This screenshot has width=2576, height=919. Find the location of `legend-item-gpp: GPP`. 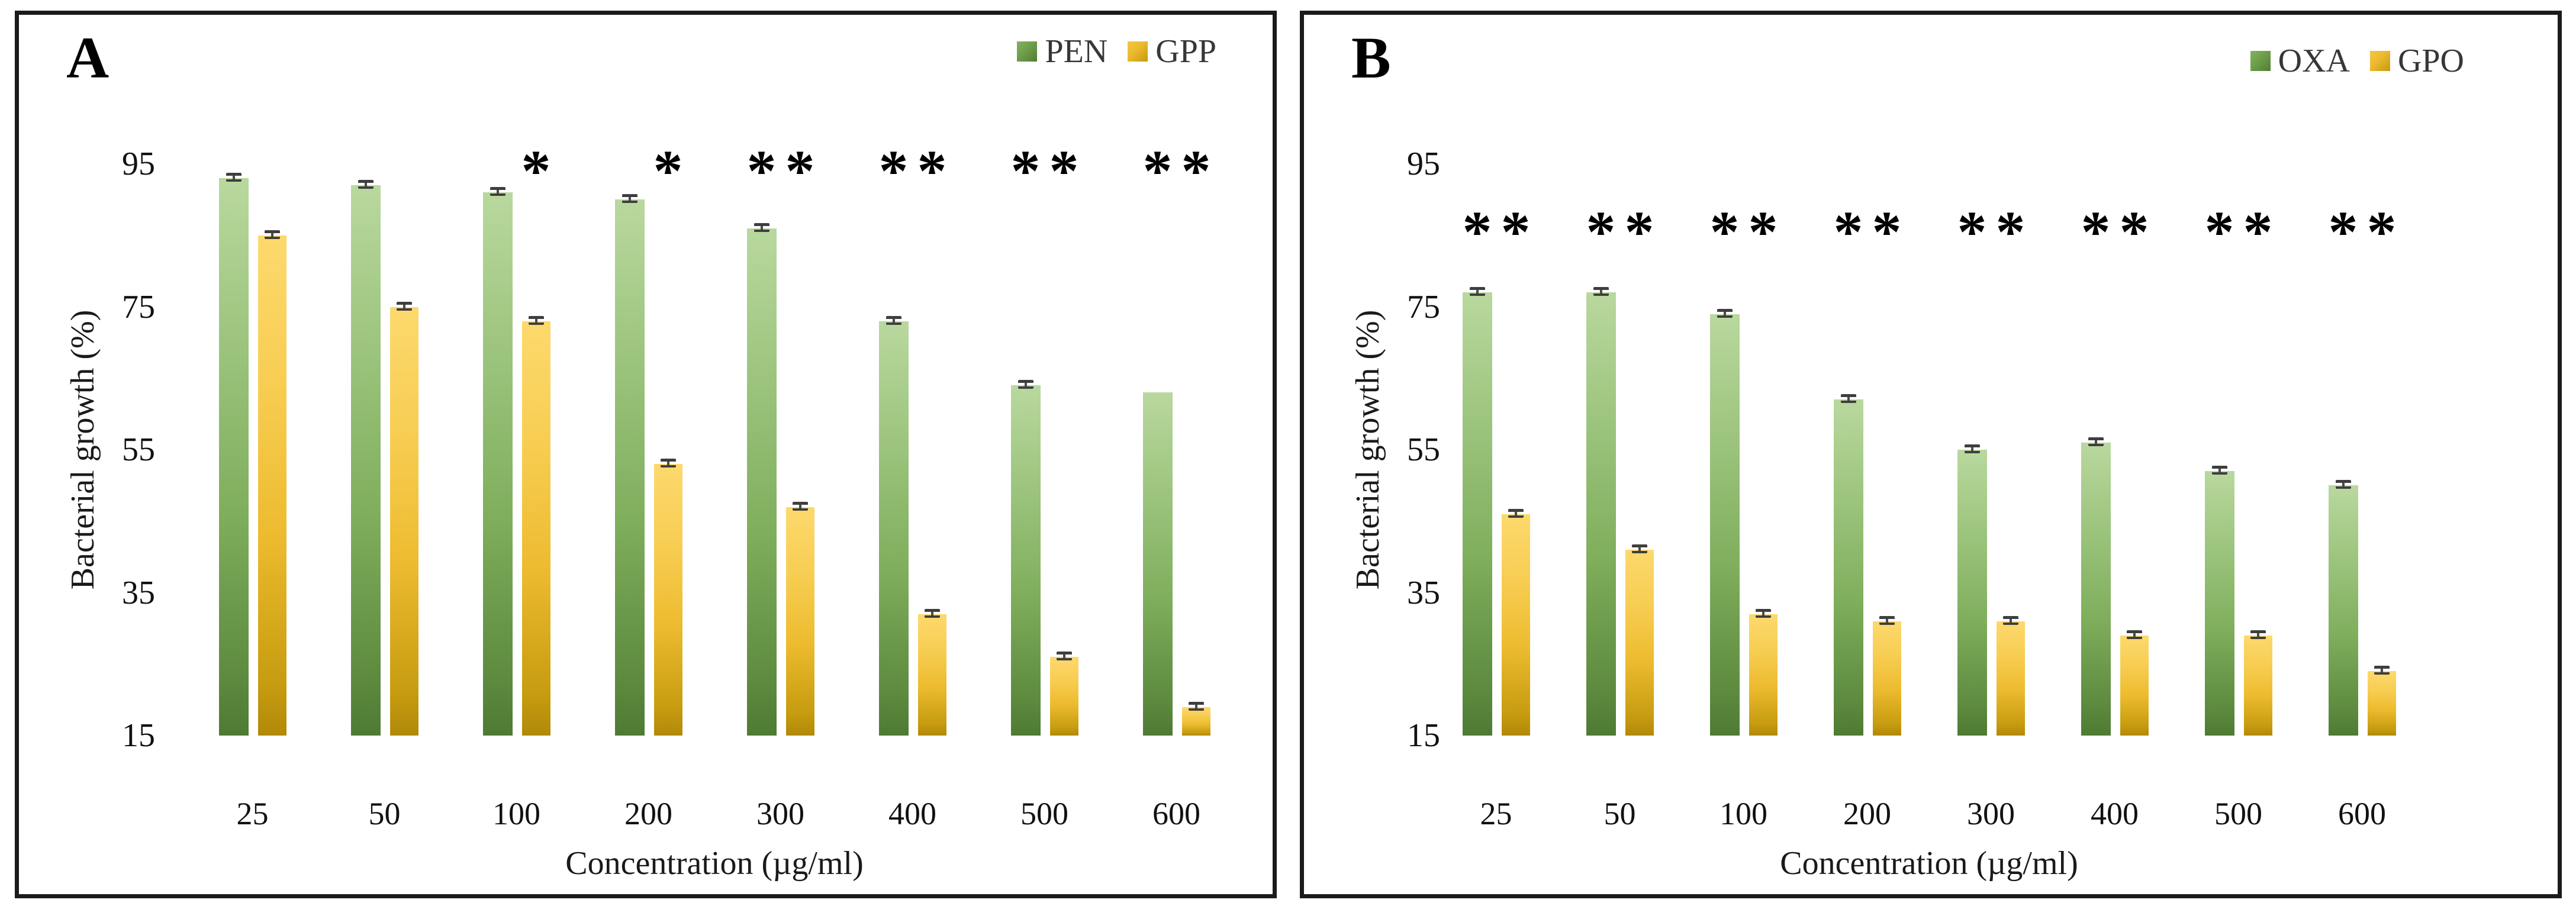

legend-item-gpp: GPP is located at coordinates (1172, 52).